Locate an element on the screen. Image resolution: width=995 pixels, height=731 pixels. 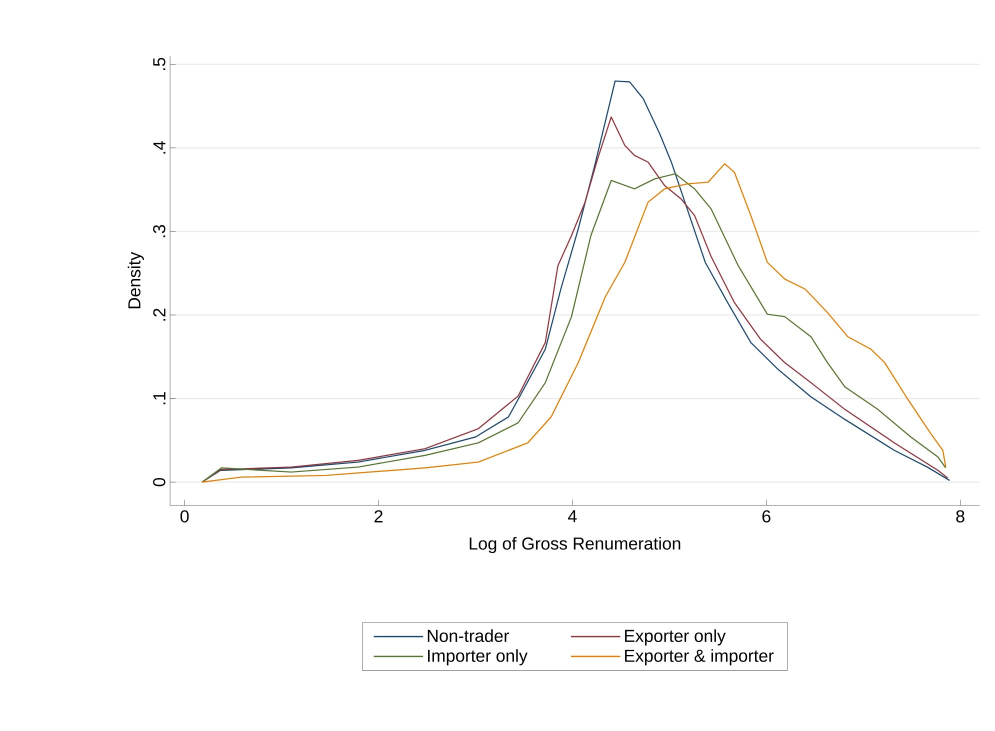
legend-label: Exporter only is located at coordinates (675, 637).